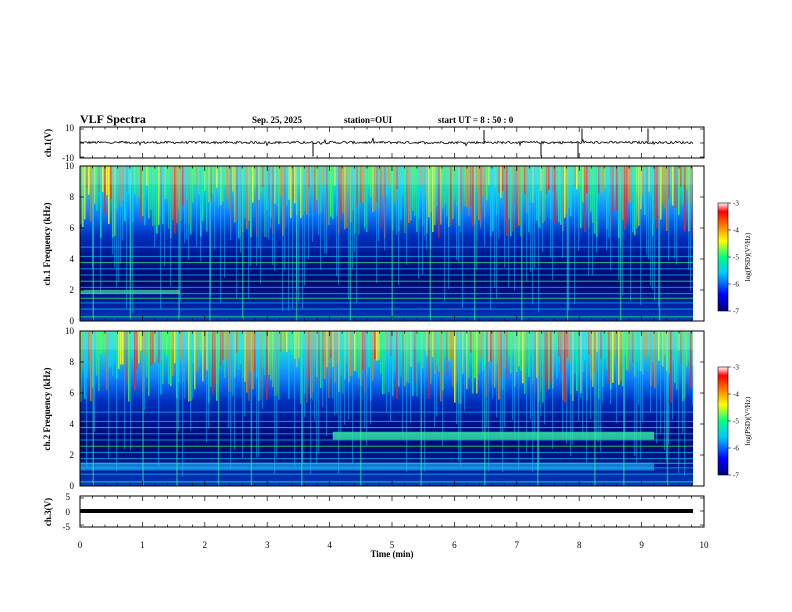  Describe the element at coordinates (70, 243) in the screenshot. I see `ch1-frequency-tick-labels: 0 2 4 6 8 10` at that location.